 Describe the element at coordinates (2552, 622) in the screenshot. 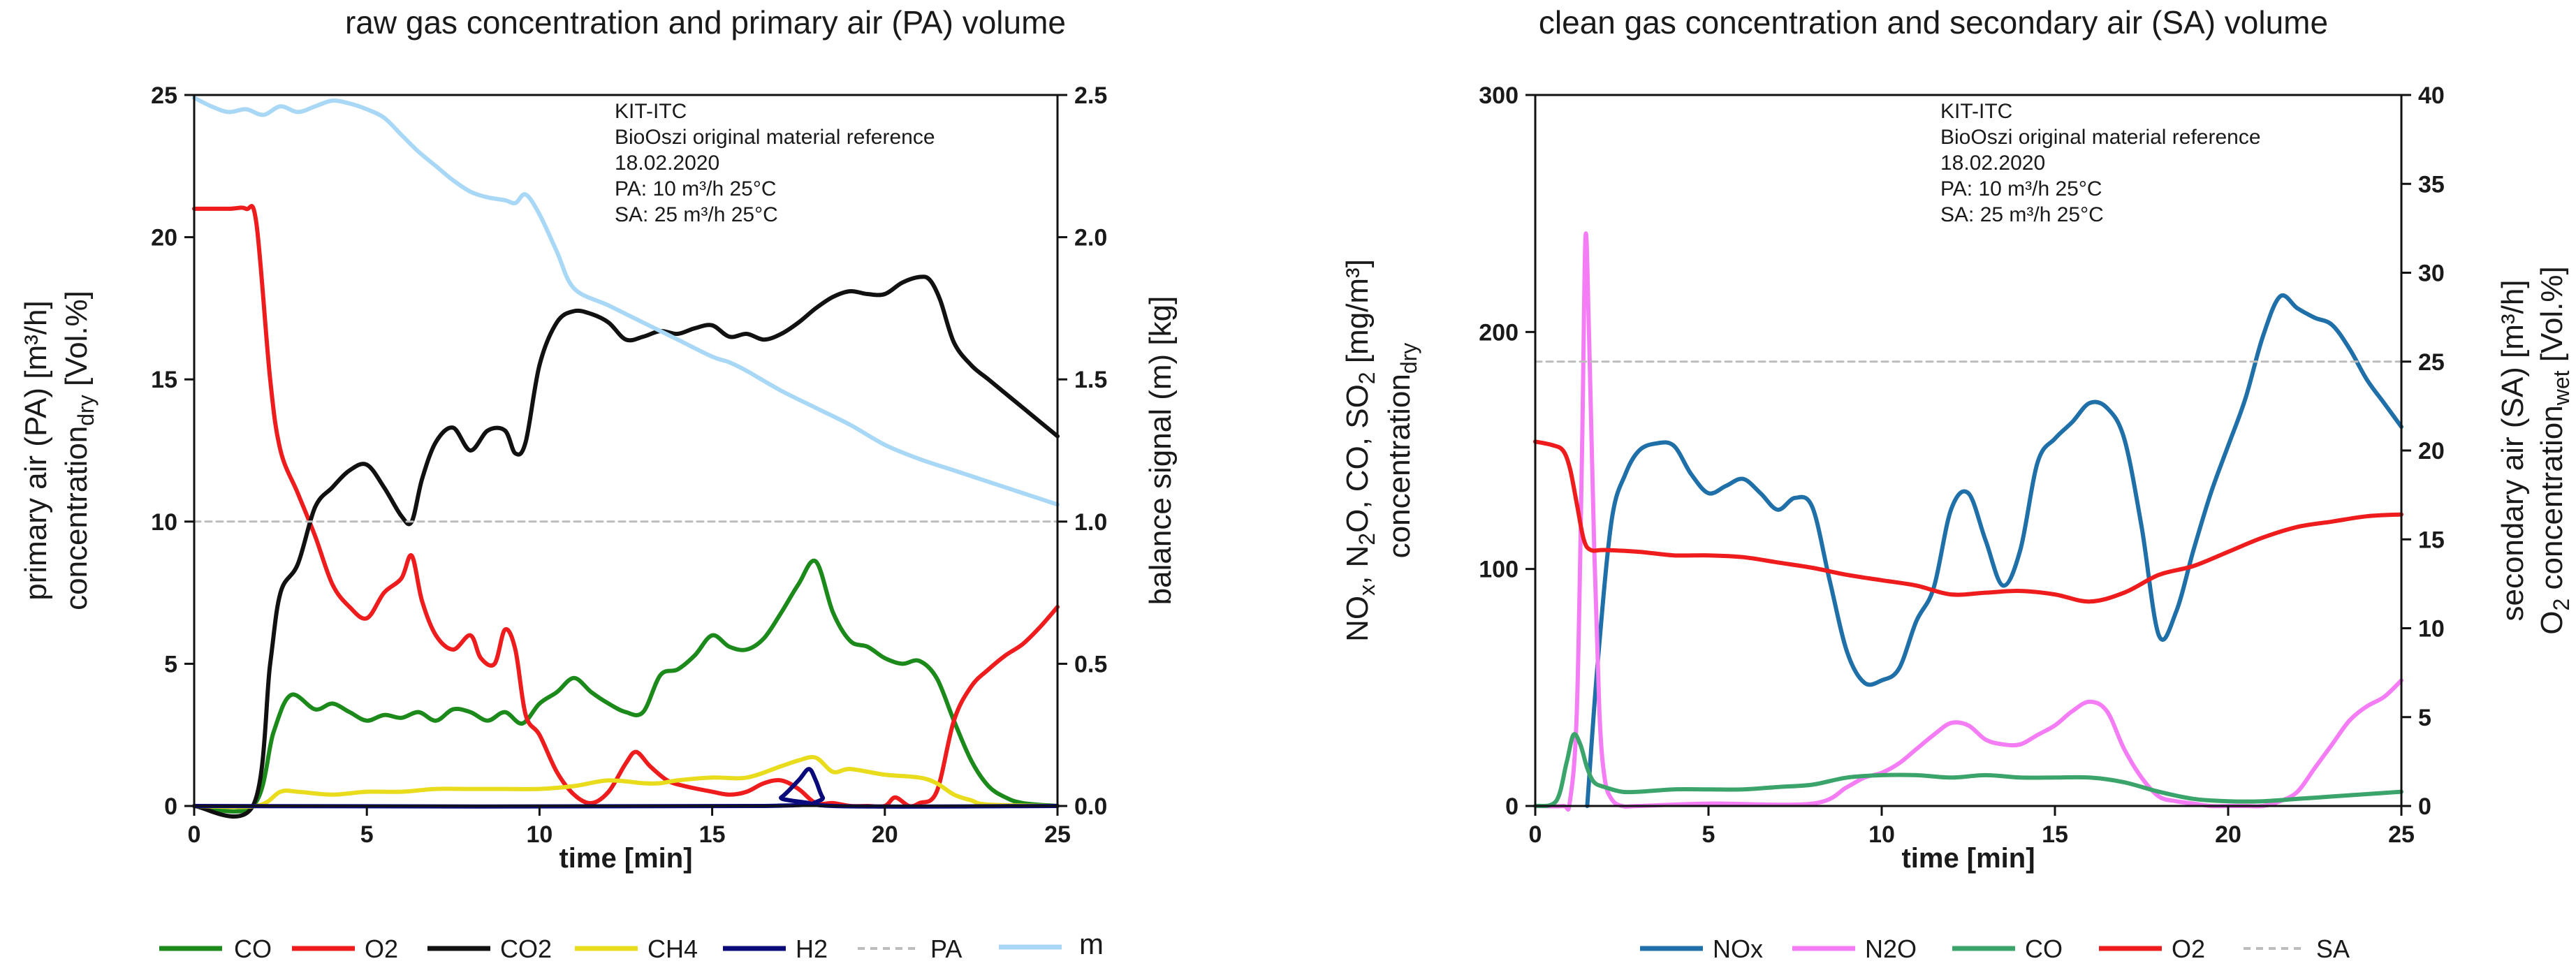

I see `ylabel-part: O` at that location.